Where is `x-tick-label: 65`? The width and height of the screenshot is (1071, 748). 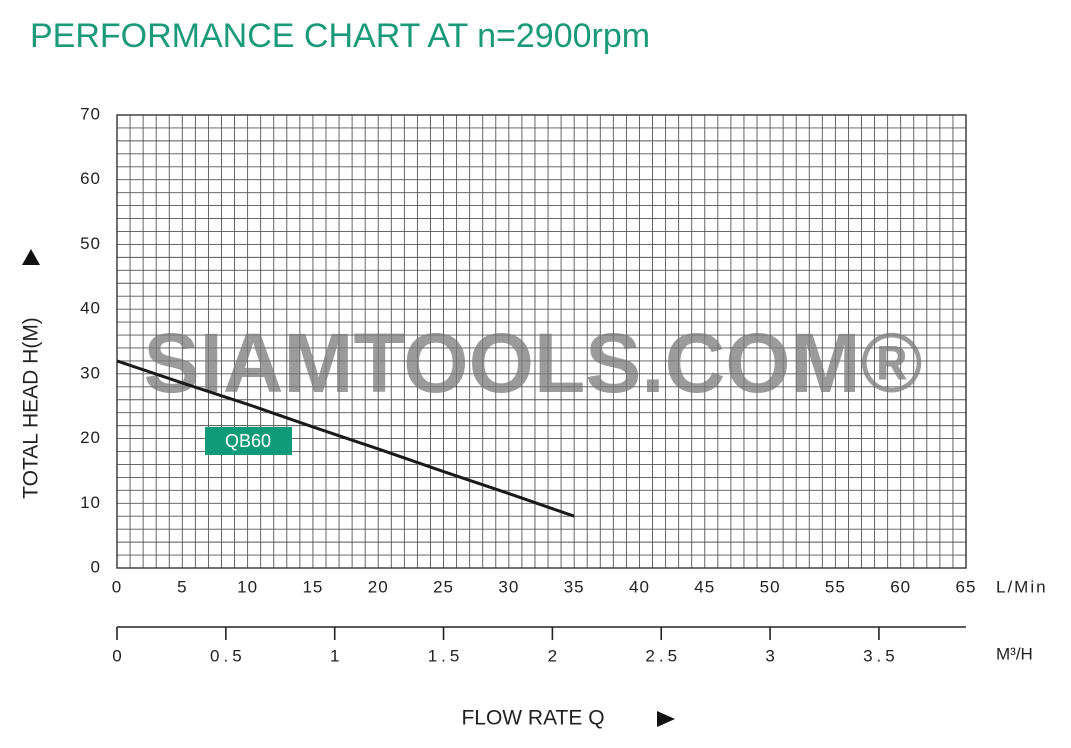
x-tick-label: 65 is located at coordinates (966, 586).